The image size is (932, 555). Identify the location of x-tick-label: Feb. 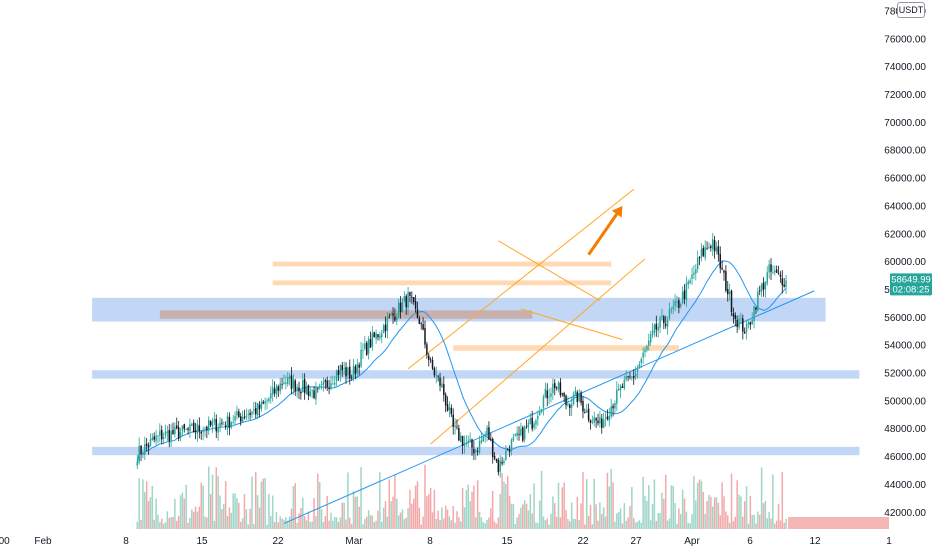
(43, 541).